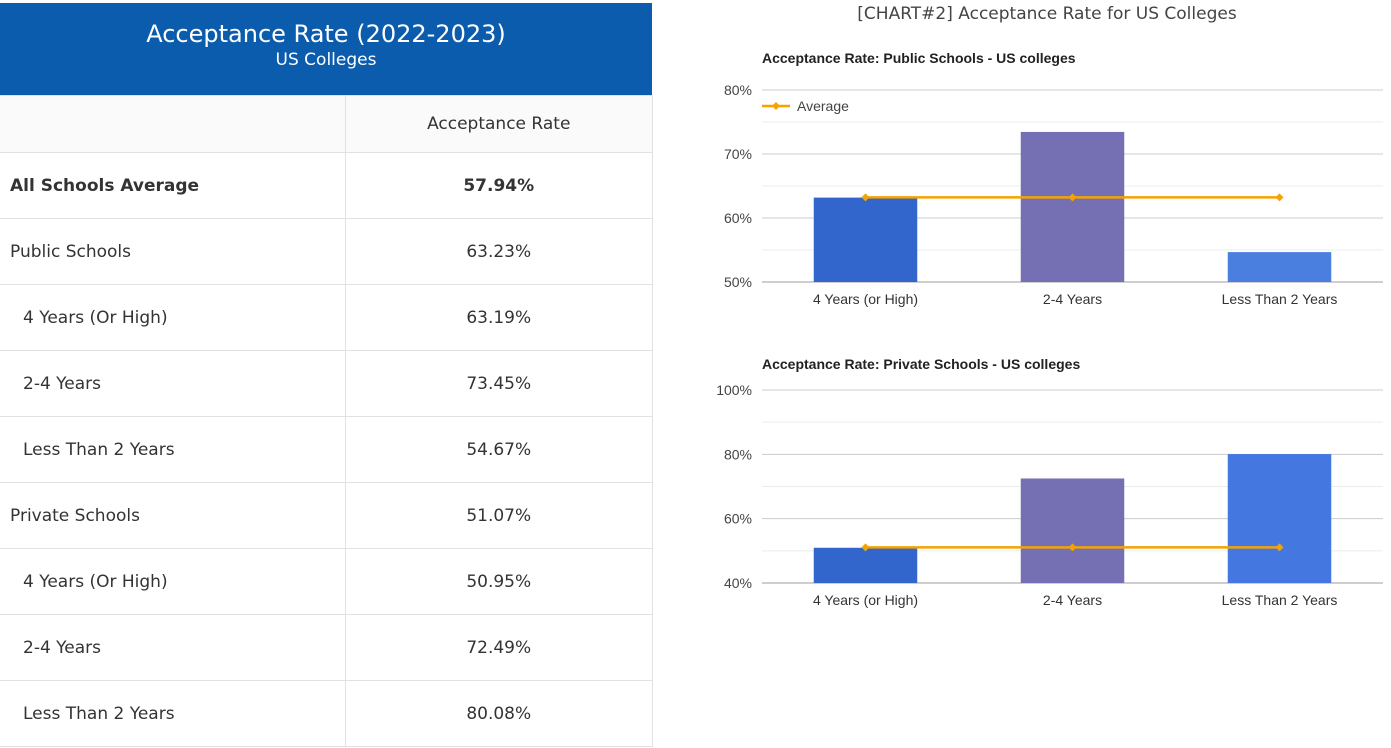 The image size is (1391, 748). Describe the element at coordinates (173, 251) in the screenshot. I see `row-label: Public Schools` at that location.